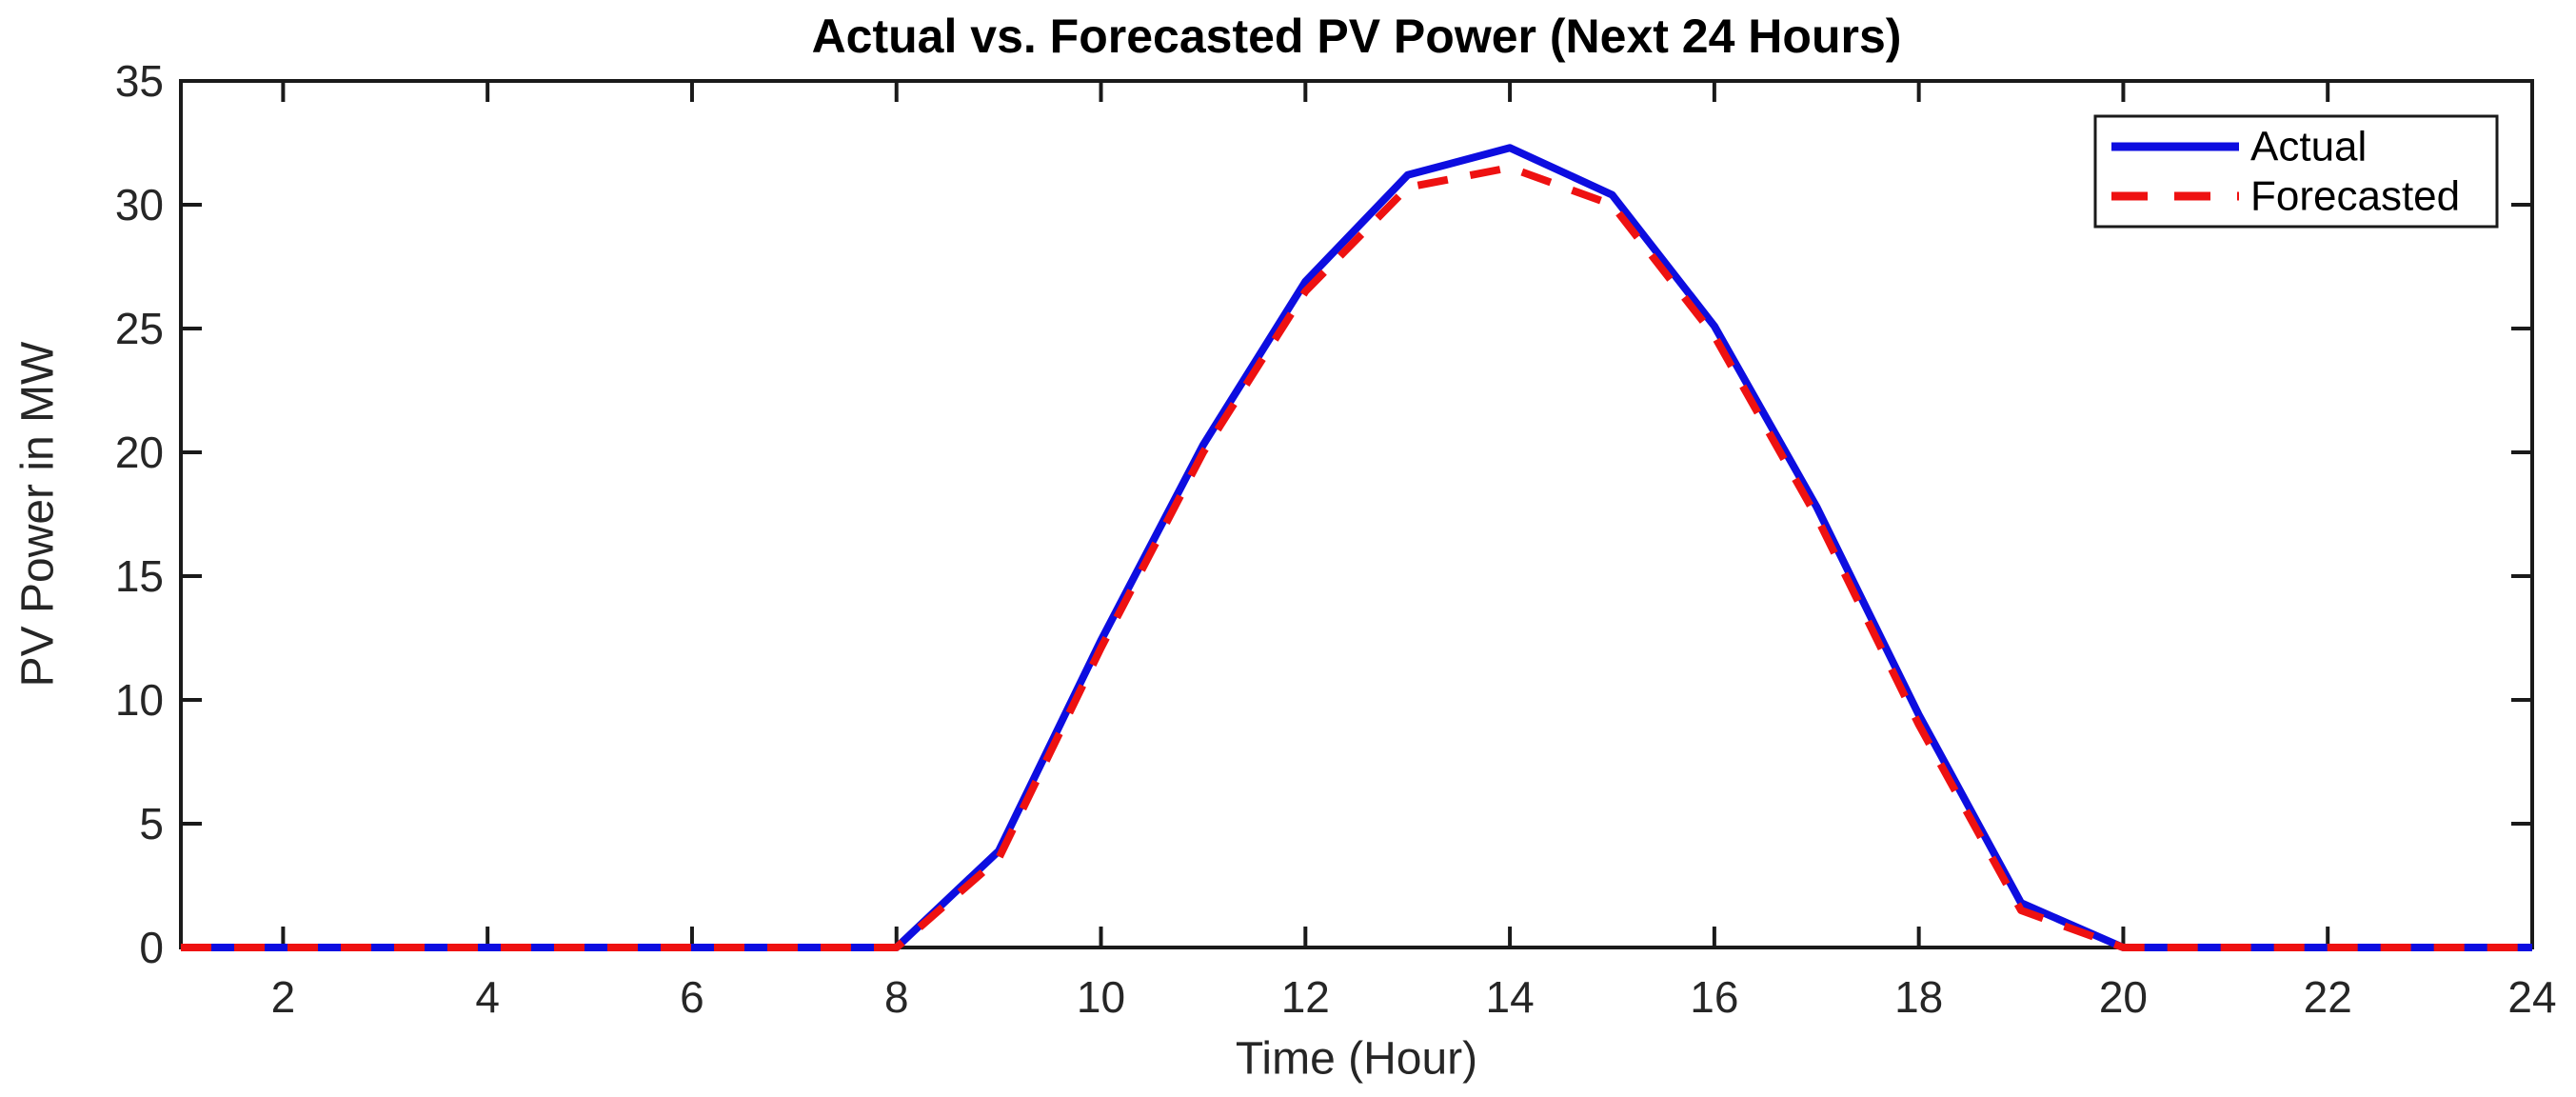  Describe the element at coordinates (1101, 997) in the screenshot. I see `x-tick-label: 10` at that location.